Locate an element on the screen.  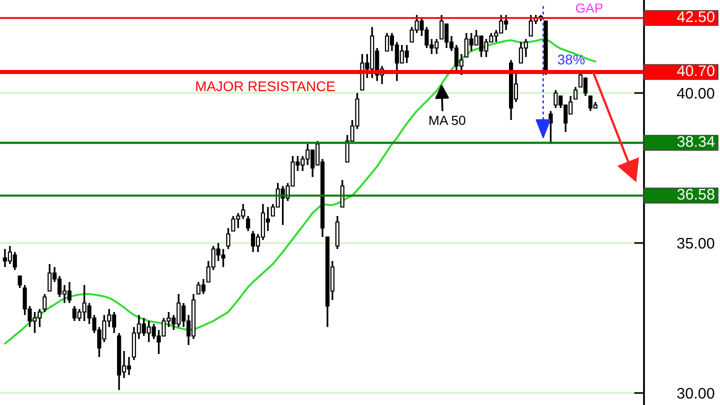
ref-line-label: 36.58 is located at coordinates (695, 194).